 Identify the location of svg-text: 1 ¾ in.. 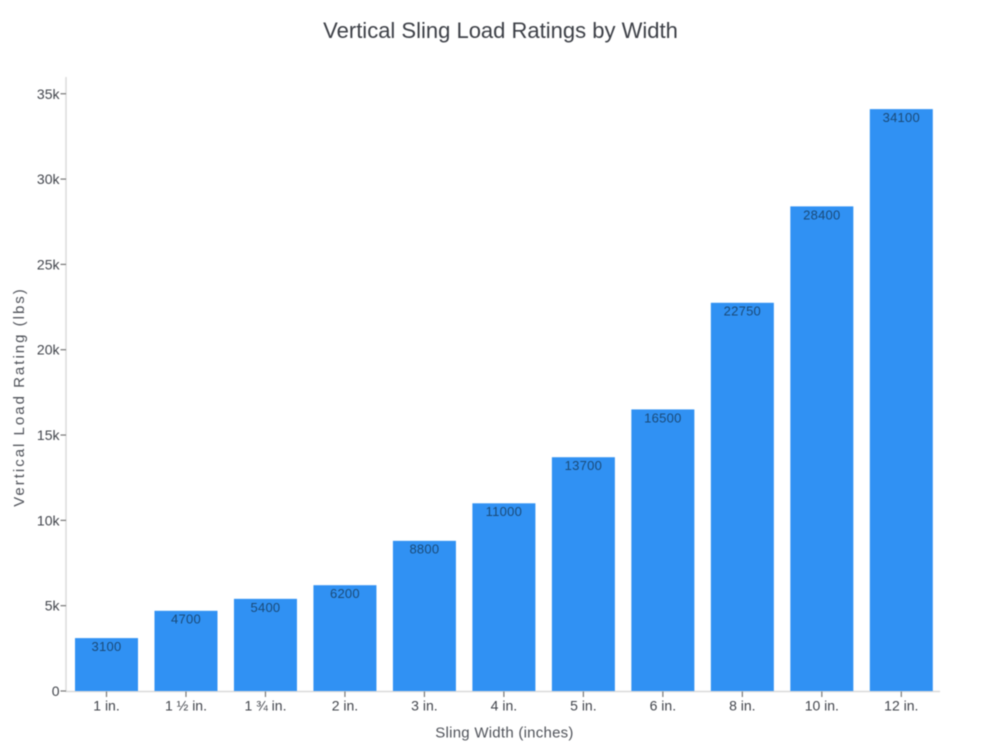
(265, 706).